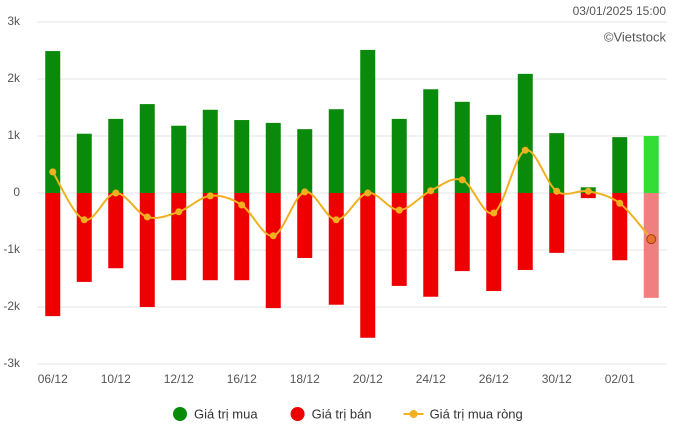 This screenshot has width=676, height=427. Describe the element at coordinates (179, 379) in the screenshot. I see `x-tick-label: 12/12` at that location.